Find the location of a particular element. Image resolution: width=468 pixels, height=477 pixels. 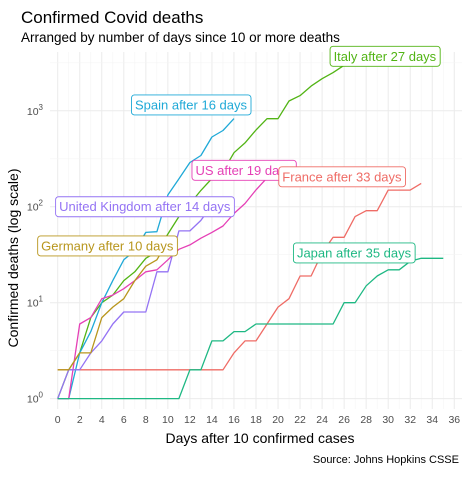

x-tick-label: 22 is located at coordinates (300, 420).